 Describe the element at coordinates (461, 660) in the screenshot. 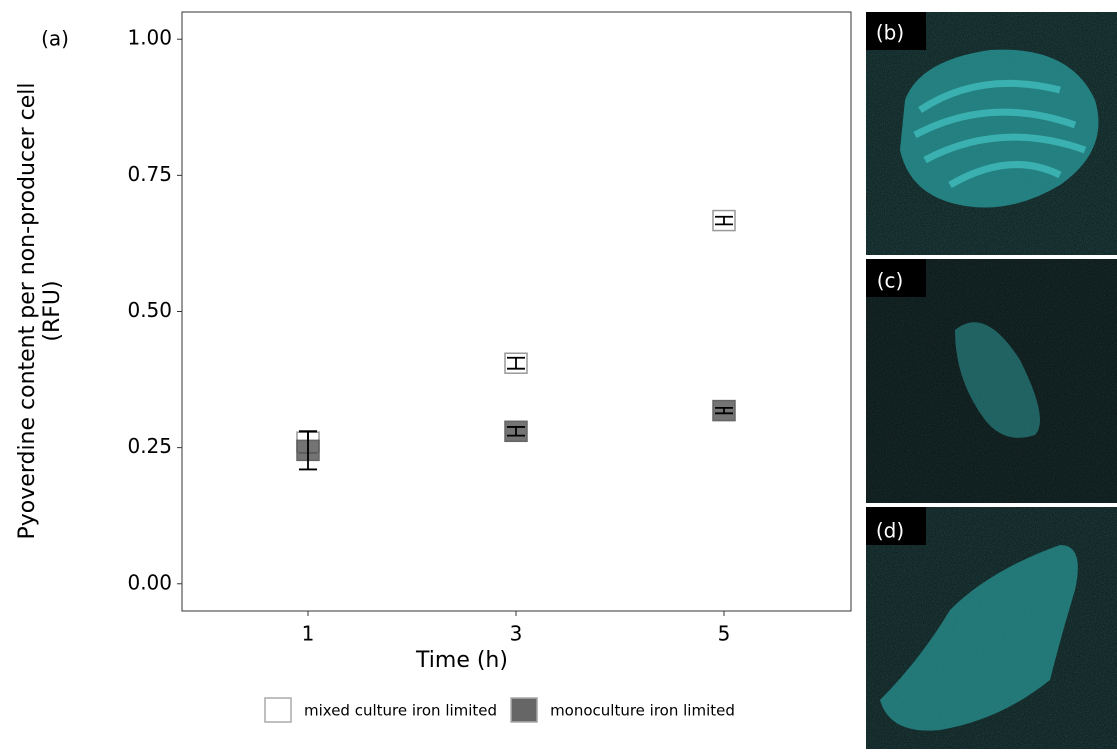

I see `x-axis-label: Time (h)` at that location.